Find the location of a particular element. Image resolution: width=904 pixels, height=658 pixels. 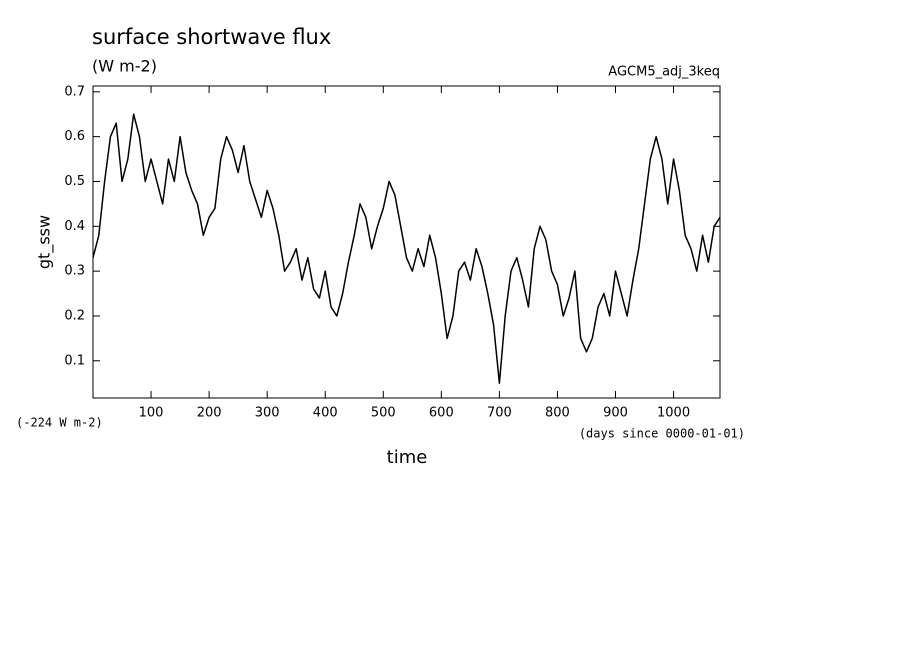

y-tick-label: 0.5 is located at coordinates (74, 181).